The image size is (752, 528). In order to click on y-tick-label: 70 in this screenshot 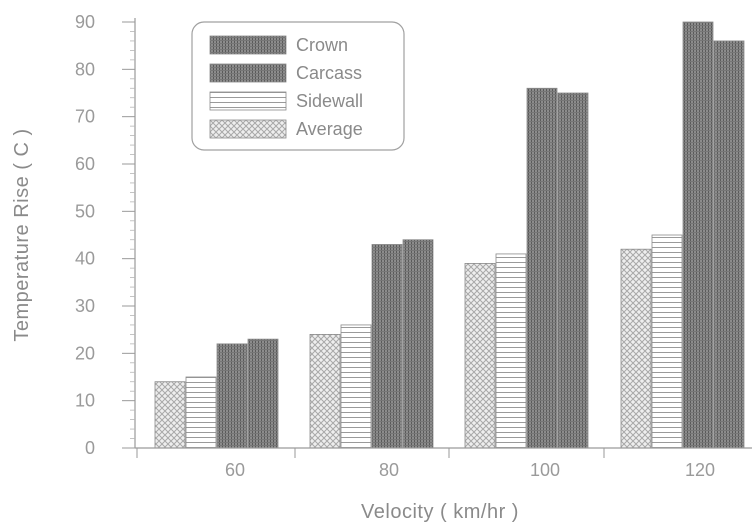, I will do `click(85, 117)`.